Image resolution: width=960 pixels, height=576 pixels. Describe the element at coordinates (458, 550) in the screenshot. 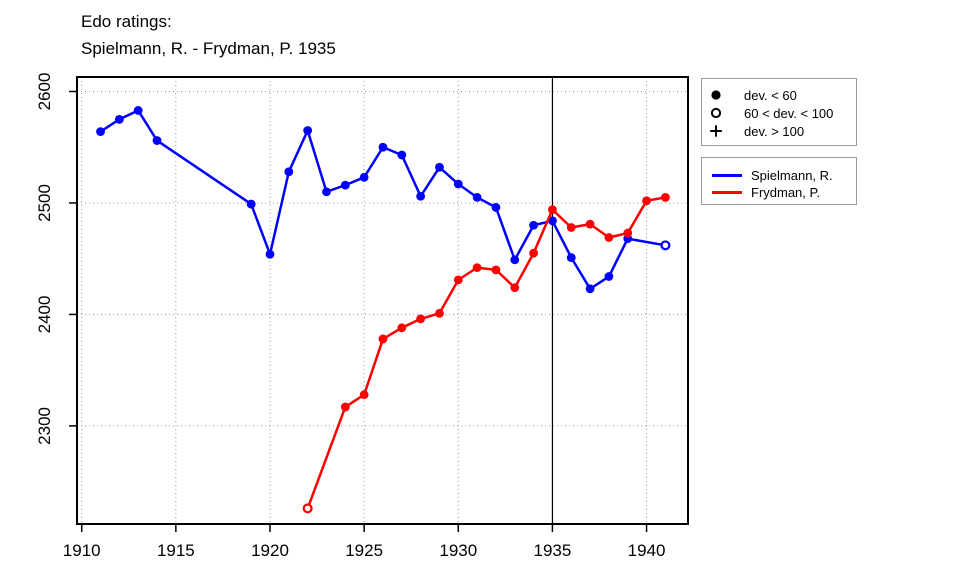

I see `x-tick-label: 1930` at that location.